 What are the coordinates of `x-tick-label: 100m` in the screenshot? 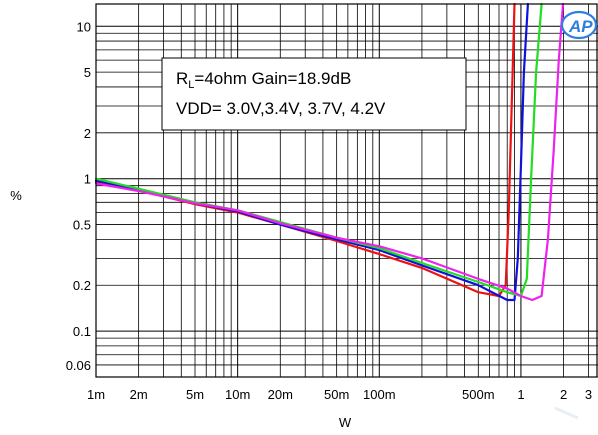 It's located at (379, 394).